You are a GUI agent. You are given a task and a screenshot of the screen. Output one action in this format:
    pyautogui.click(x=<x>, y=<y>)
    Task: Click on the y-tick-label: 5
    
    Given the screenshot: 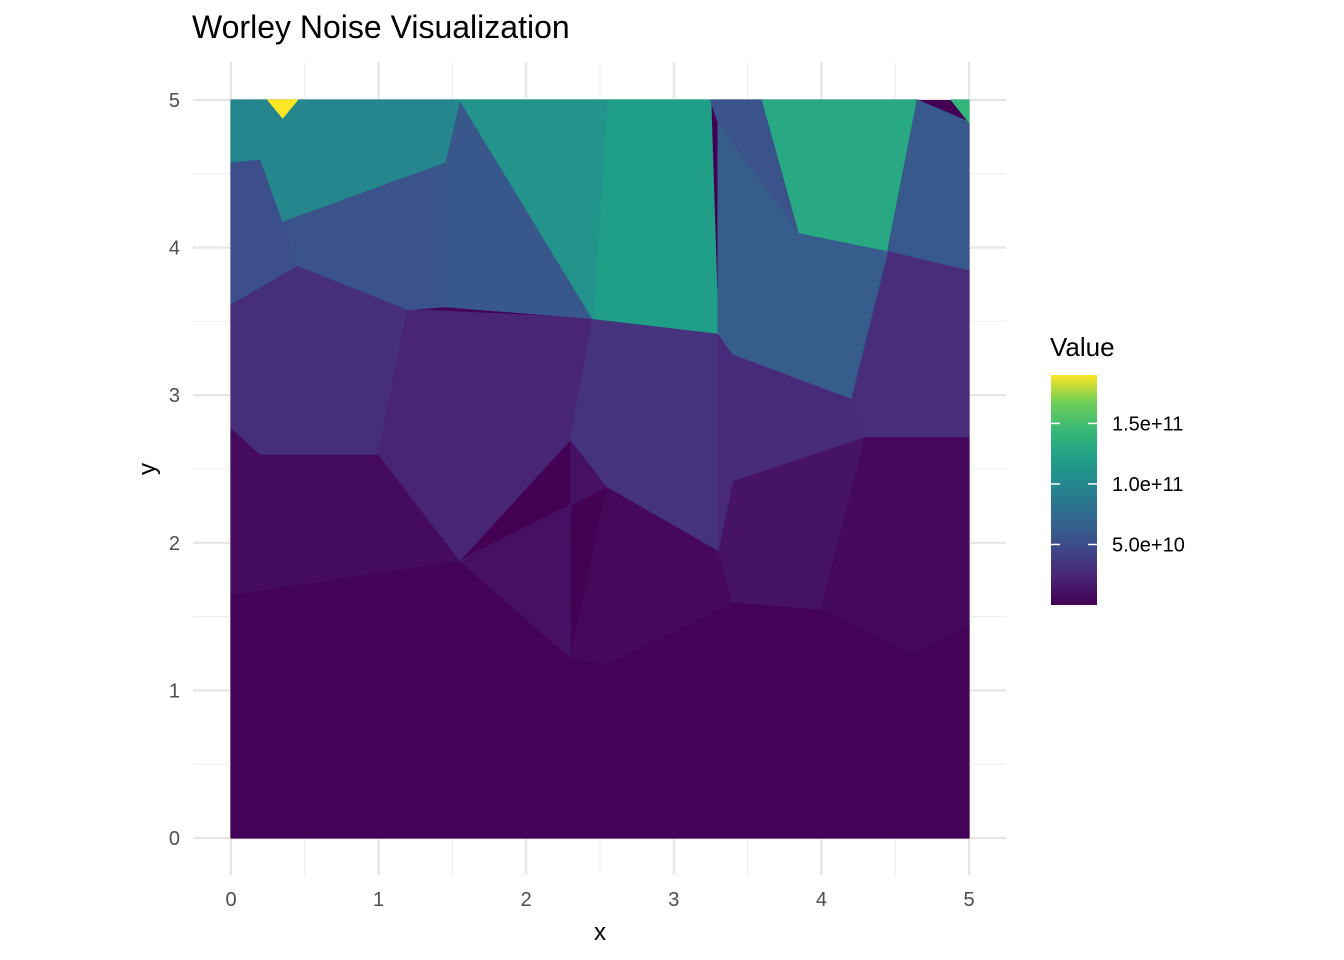 What is the action you would take?
    pyautogui.click(x=174, y=101)
    